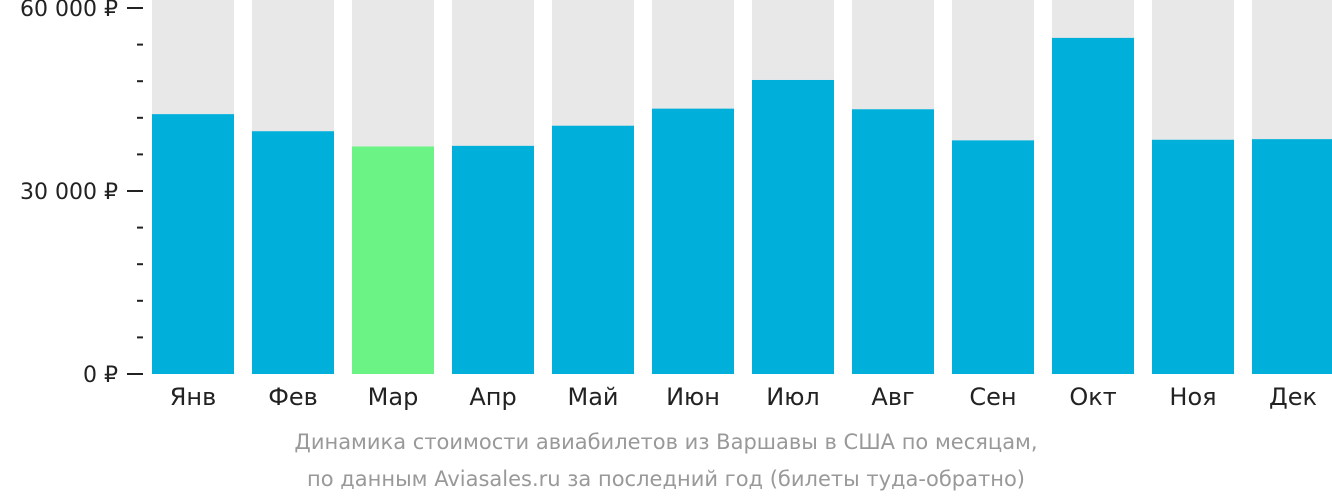  Describe the element at coordinates (393, 397) in the screenshot. I see `x-tick-label: Мар` at that location.